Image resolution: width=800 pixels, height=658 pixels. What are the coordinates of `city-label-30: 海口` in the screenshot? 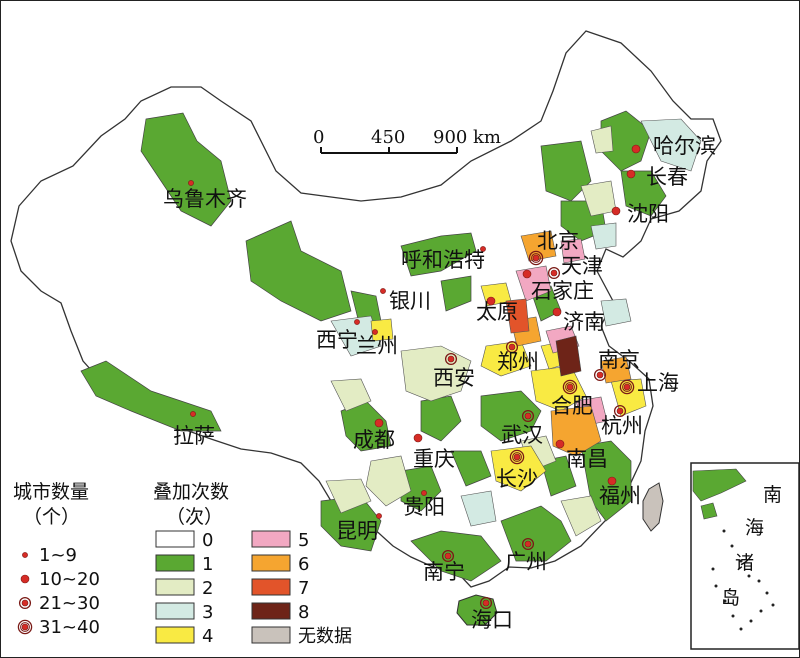 It's located at (492, 620).